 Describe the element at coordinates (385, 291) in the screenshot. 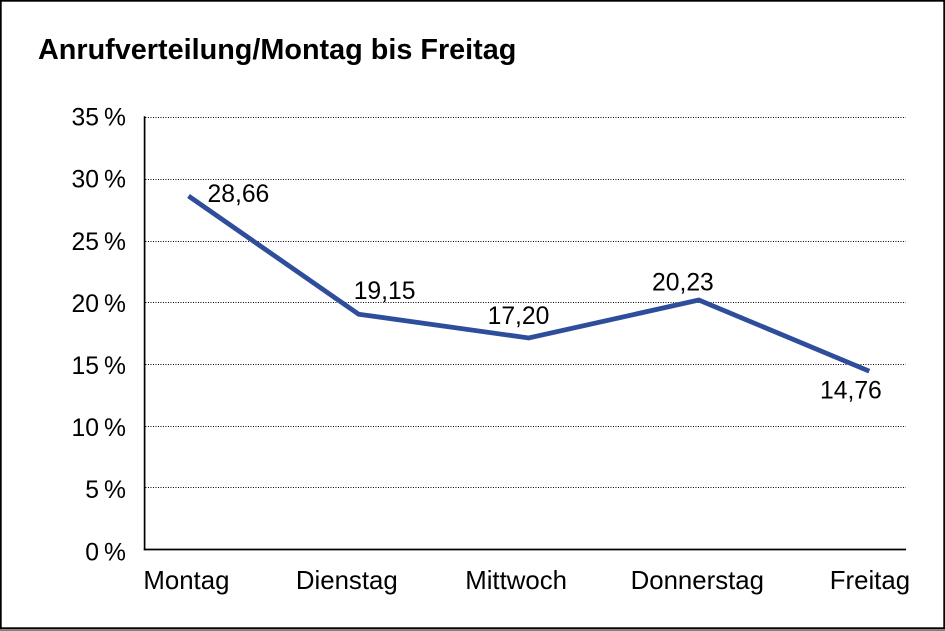

I see `svg-text: 19,15` at that location.